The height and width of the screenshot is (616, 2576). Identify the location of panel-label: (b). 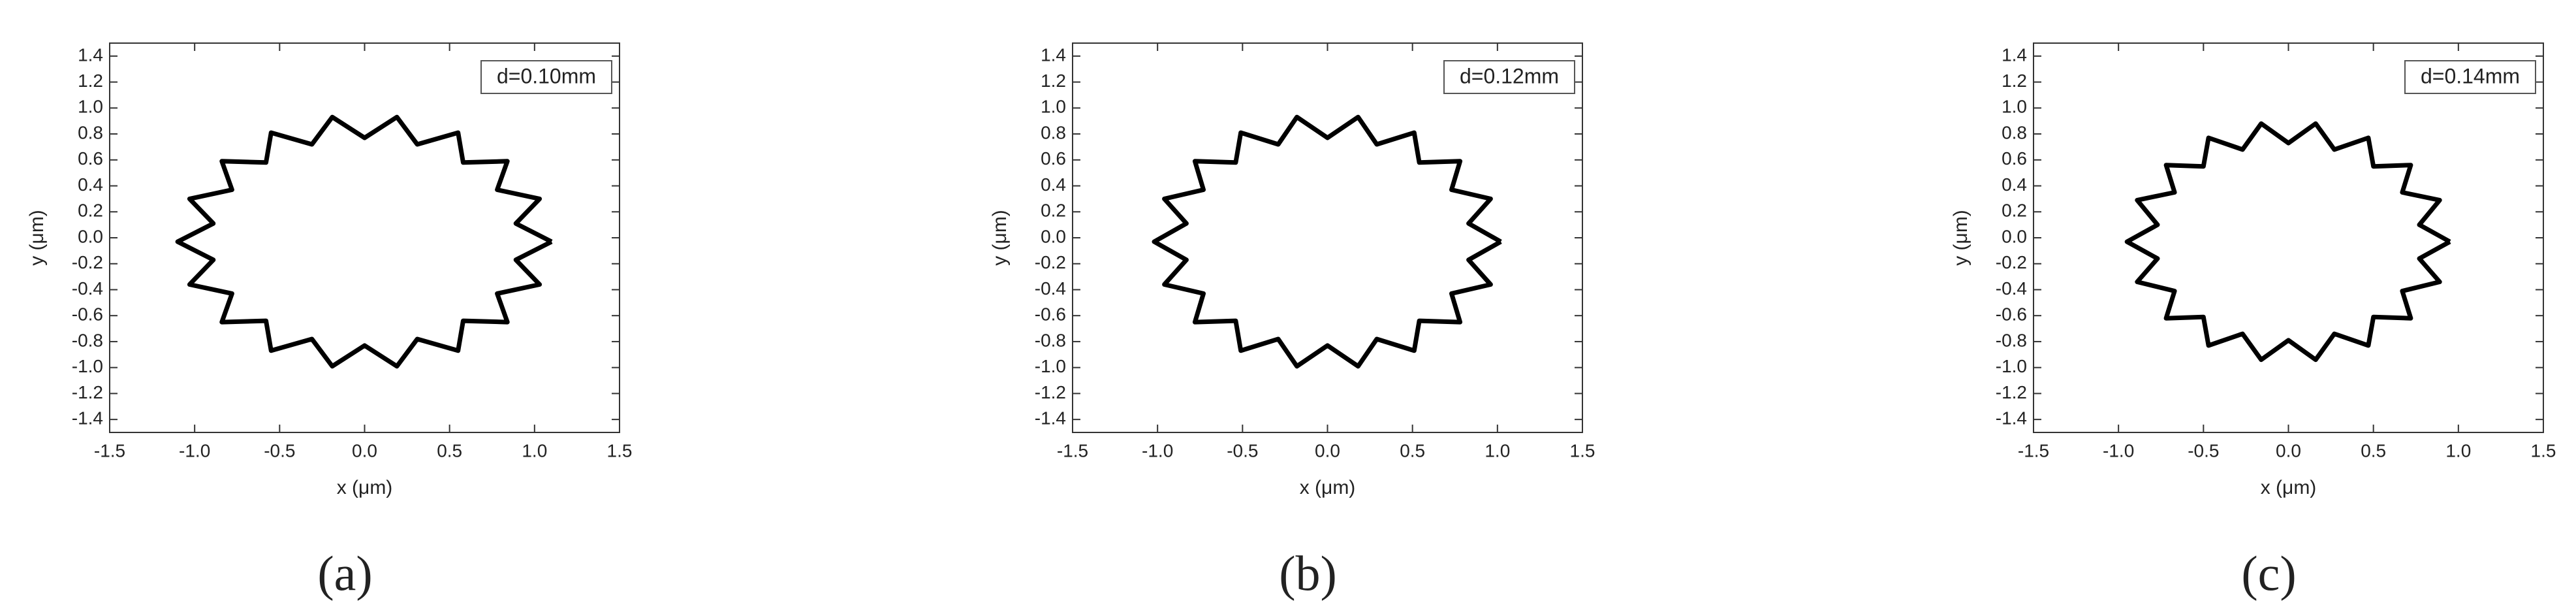
(1308, 573).